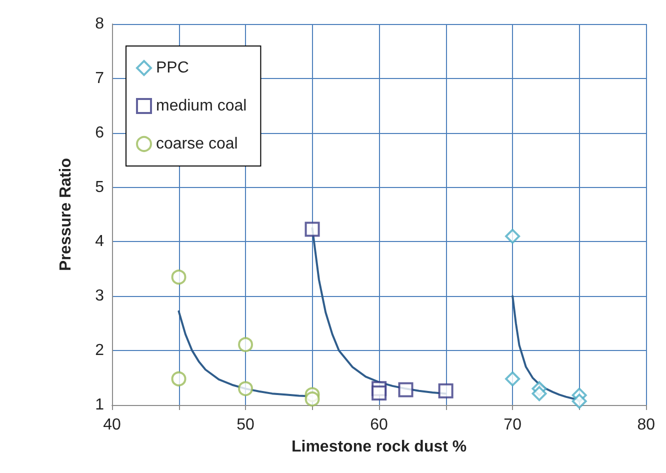 This screenshot has width=666, height=473. I want to click on y-tick-label: 2, so click(99, 351).